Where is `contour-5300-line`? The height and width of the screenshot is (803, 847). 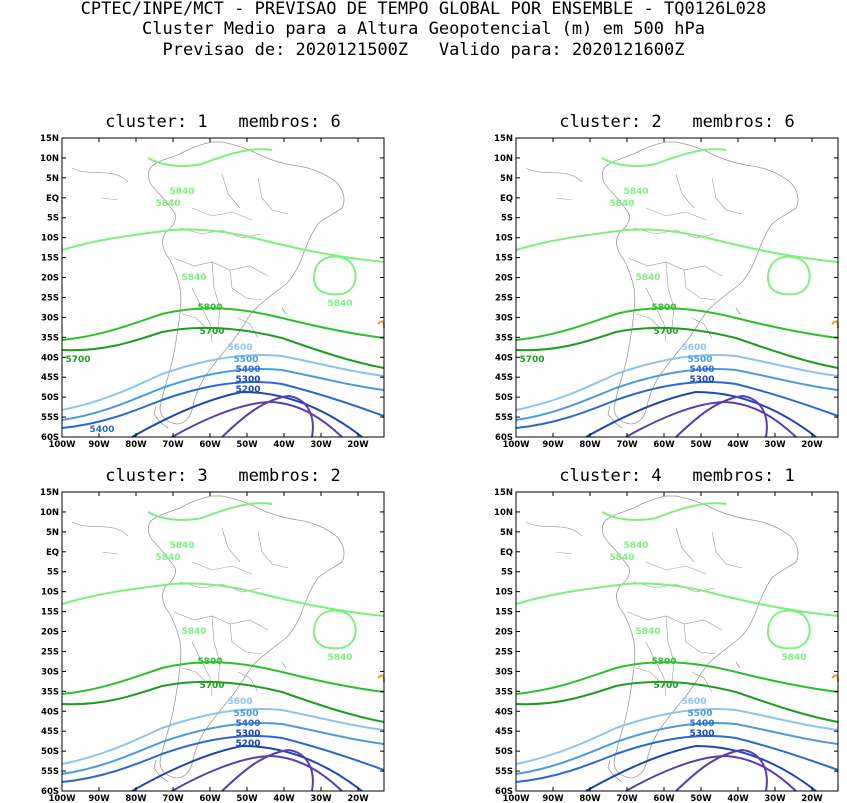
contour-5300-line is located at coordinates (247, 768).